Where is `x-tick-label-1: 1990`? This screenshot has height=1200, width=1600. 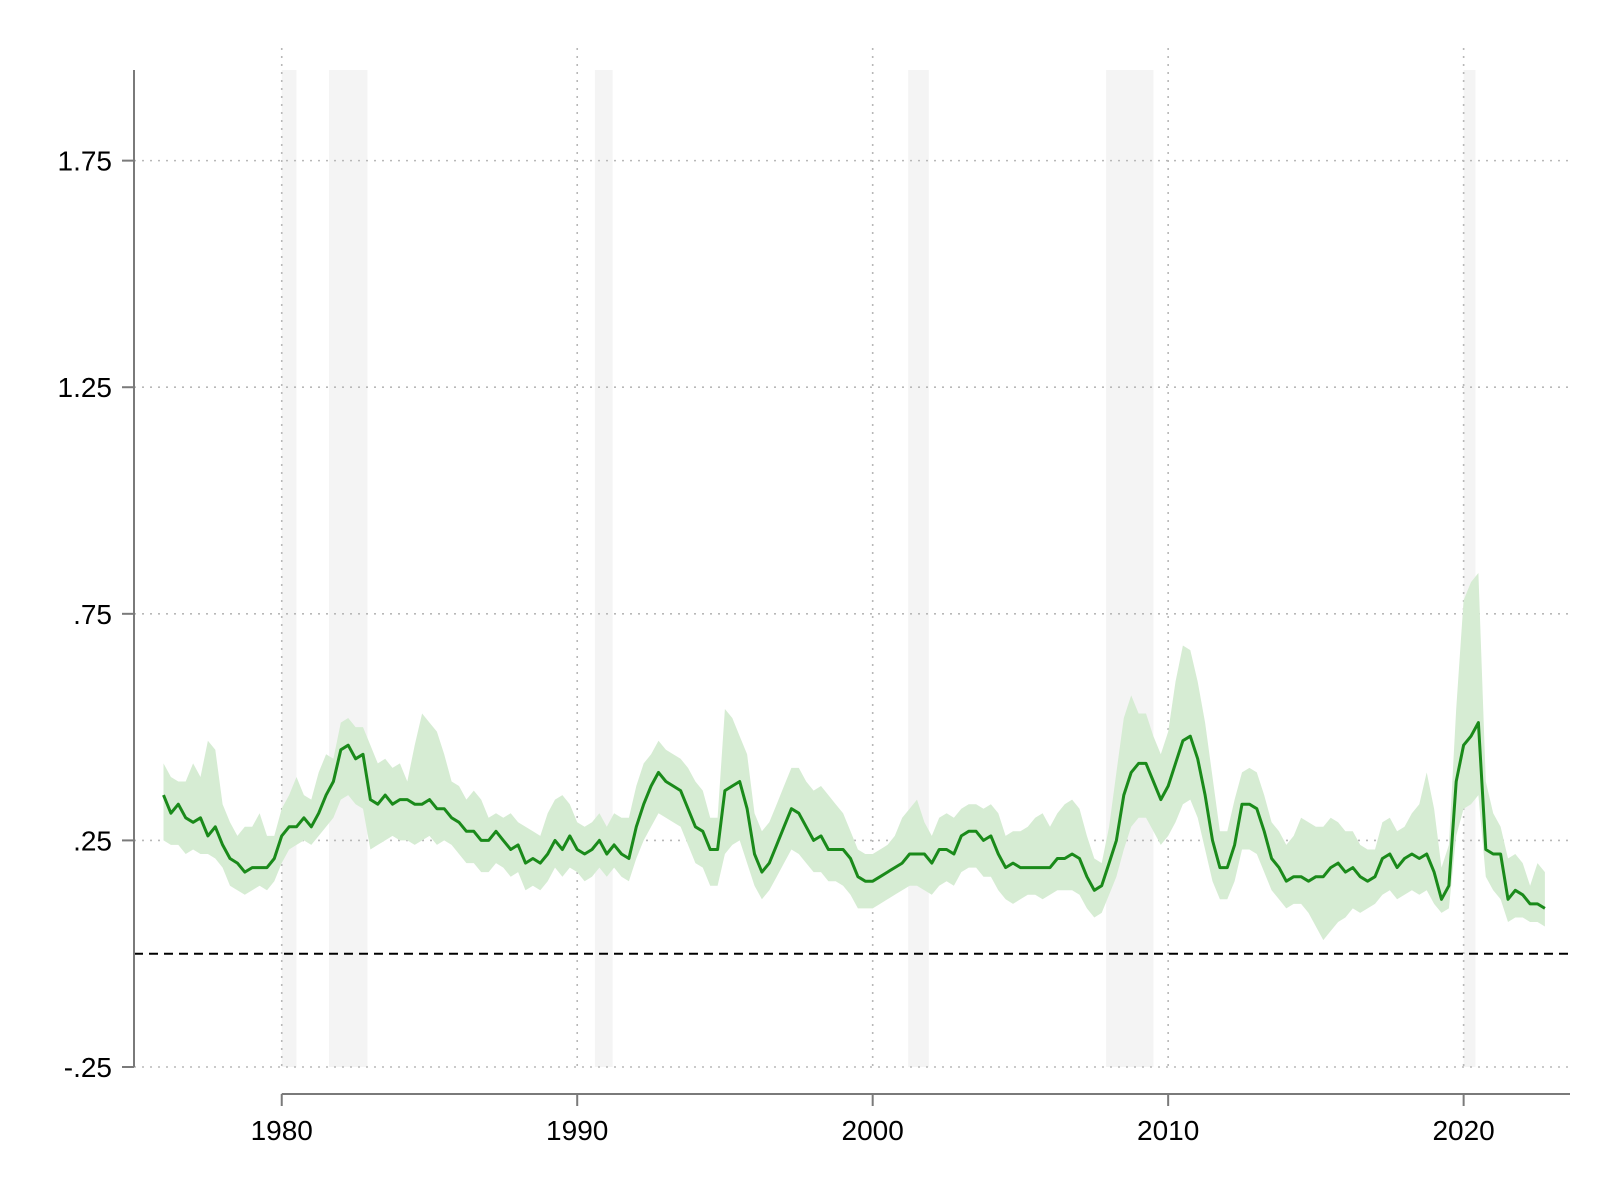
x-tick-label-1: 1990 is located at coordinates (577, 1130).